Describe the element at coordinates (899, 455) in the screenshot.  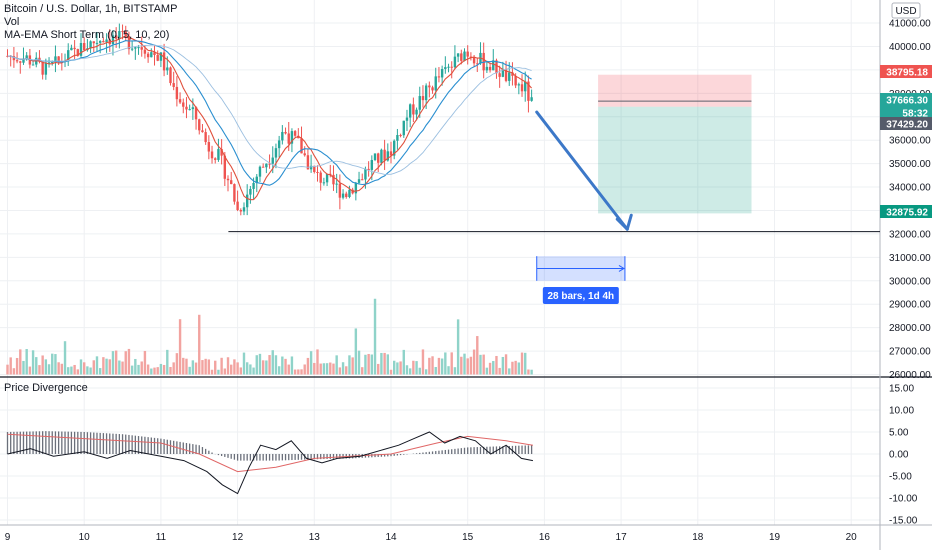
I see `osc-tick-label: 0.00` at that location.